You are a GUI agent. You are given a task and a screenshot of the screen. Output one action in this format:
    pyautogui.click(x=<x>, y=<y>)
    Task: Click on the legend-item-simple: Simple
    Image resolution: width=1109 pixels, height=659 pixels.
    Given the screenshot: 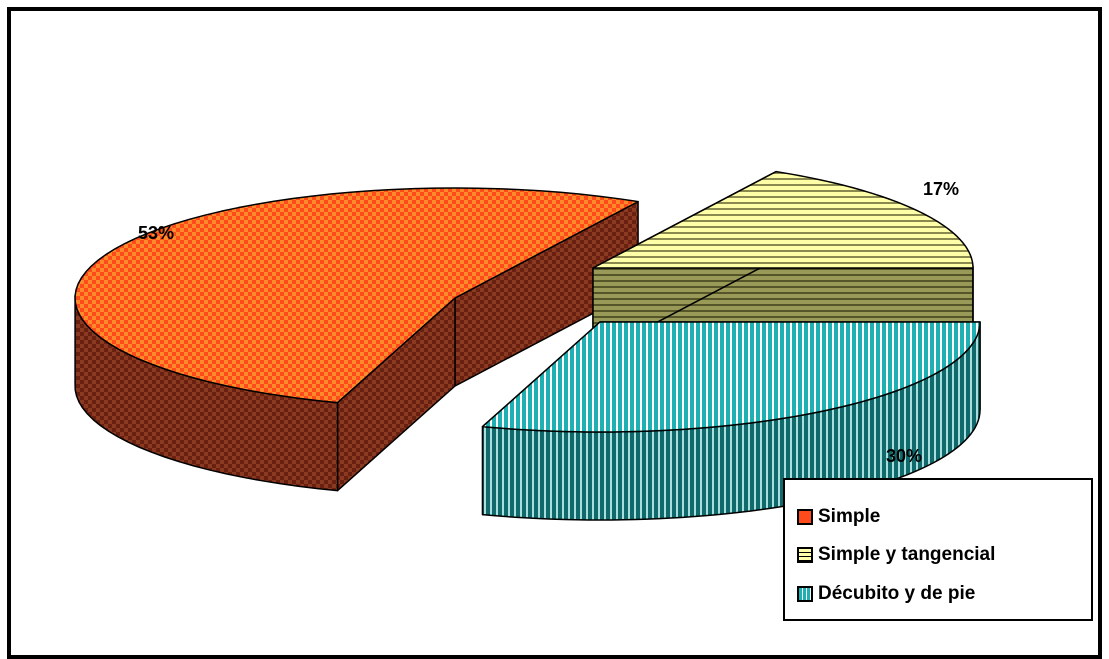 What is the action you would take?
    pyautogui.click(x=838, y=517)
    